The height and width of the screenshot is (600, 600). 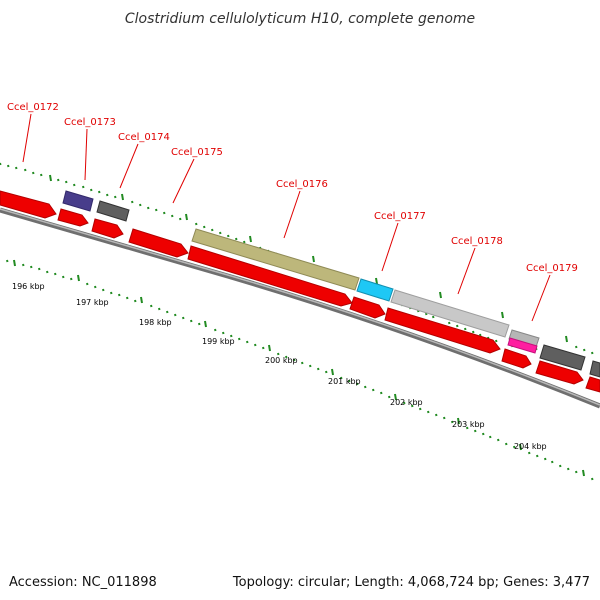 I want to click on gene-ccel-0174-feature, so click(x=113, y=211).